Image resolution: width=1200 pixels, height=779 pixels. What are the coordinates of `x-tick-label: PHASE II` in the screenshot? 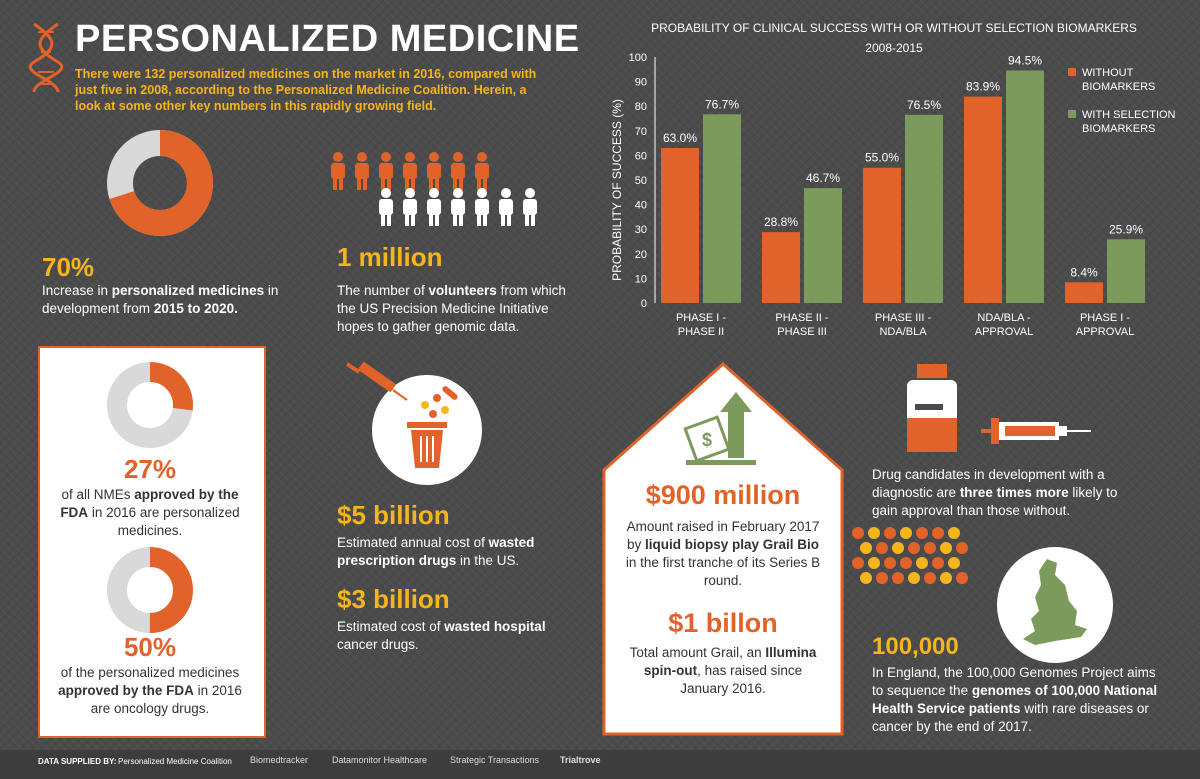 It's located at (701, 332).